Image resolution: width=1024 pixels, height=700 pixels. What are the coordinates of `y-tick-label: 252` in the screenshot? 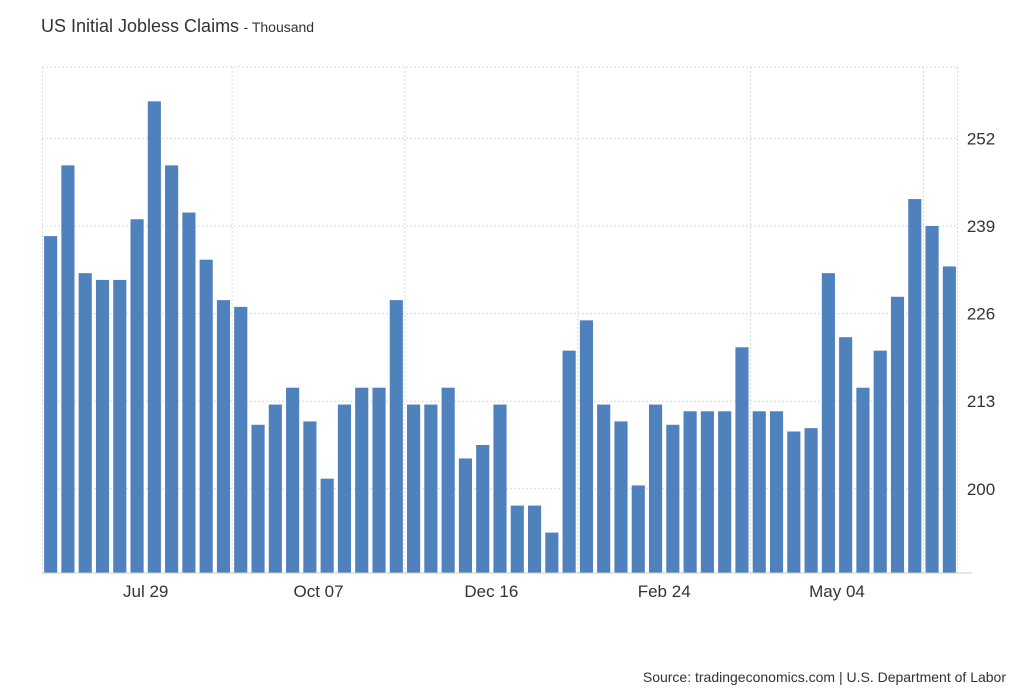 It's located at (981, 138).